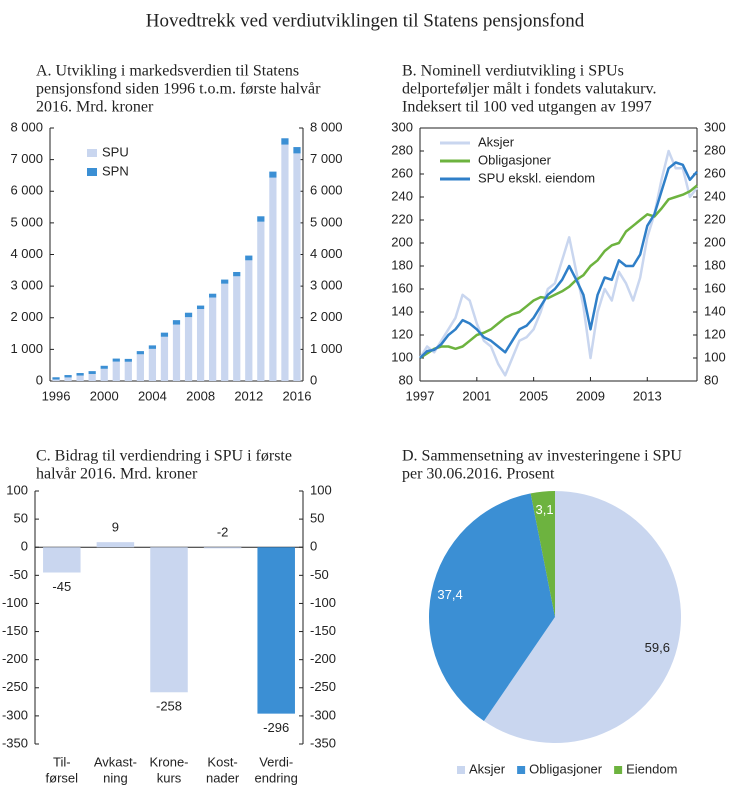 The height and width of the screenshot is (799, 730). What do you see at coordinates (117, 474) in the screenshot?
I see `chart-title: halvår 2016. Mrd. kroner` at bounding box center [117, 474].